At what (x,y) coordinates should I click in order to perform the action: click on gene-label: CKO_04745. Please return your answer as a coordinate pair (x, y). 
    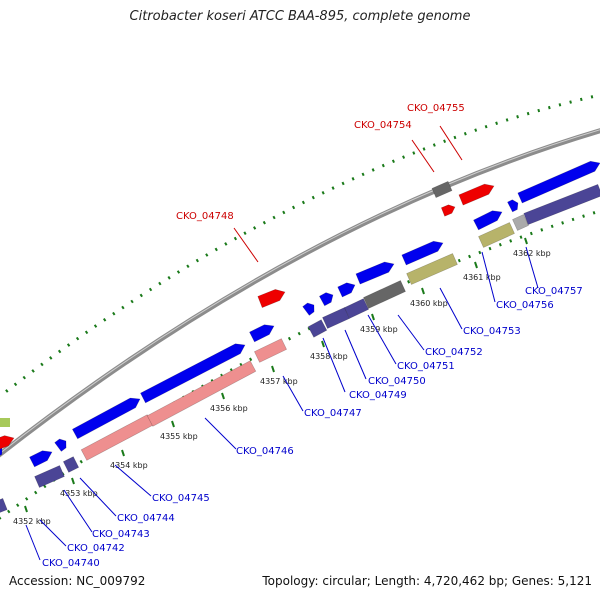
    Looking at the image, I should click on (181, 498).